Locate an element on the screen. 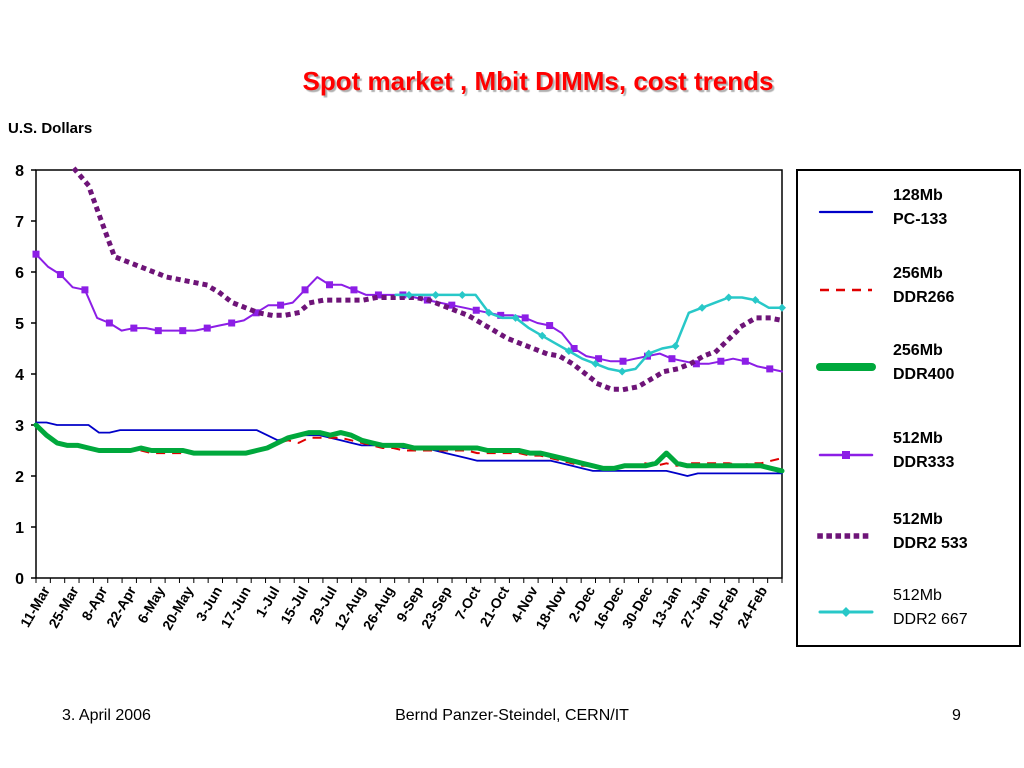 The width and height of the screenshot is (1024, 768). legend-item-2: 256Mb DDR400 is located at coordinates (885, 362).